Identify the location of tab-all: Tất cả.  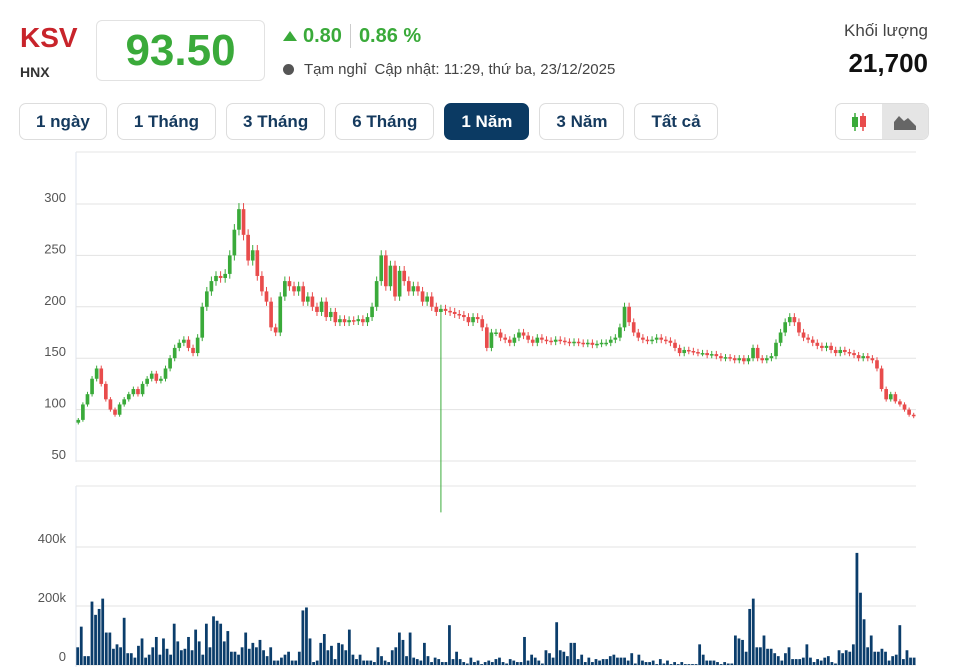
(676, 121).